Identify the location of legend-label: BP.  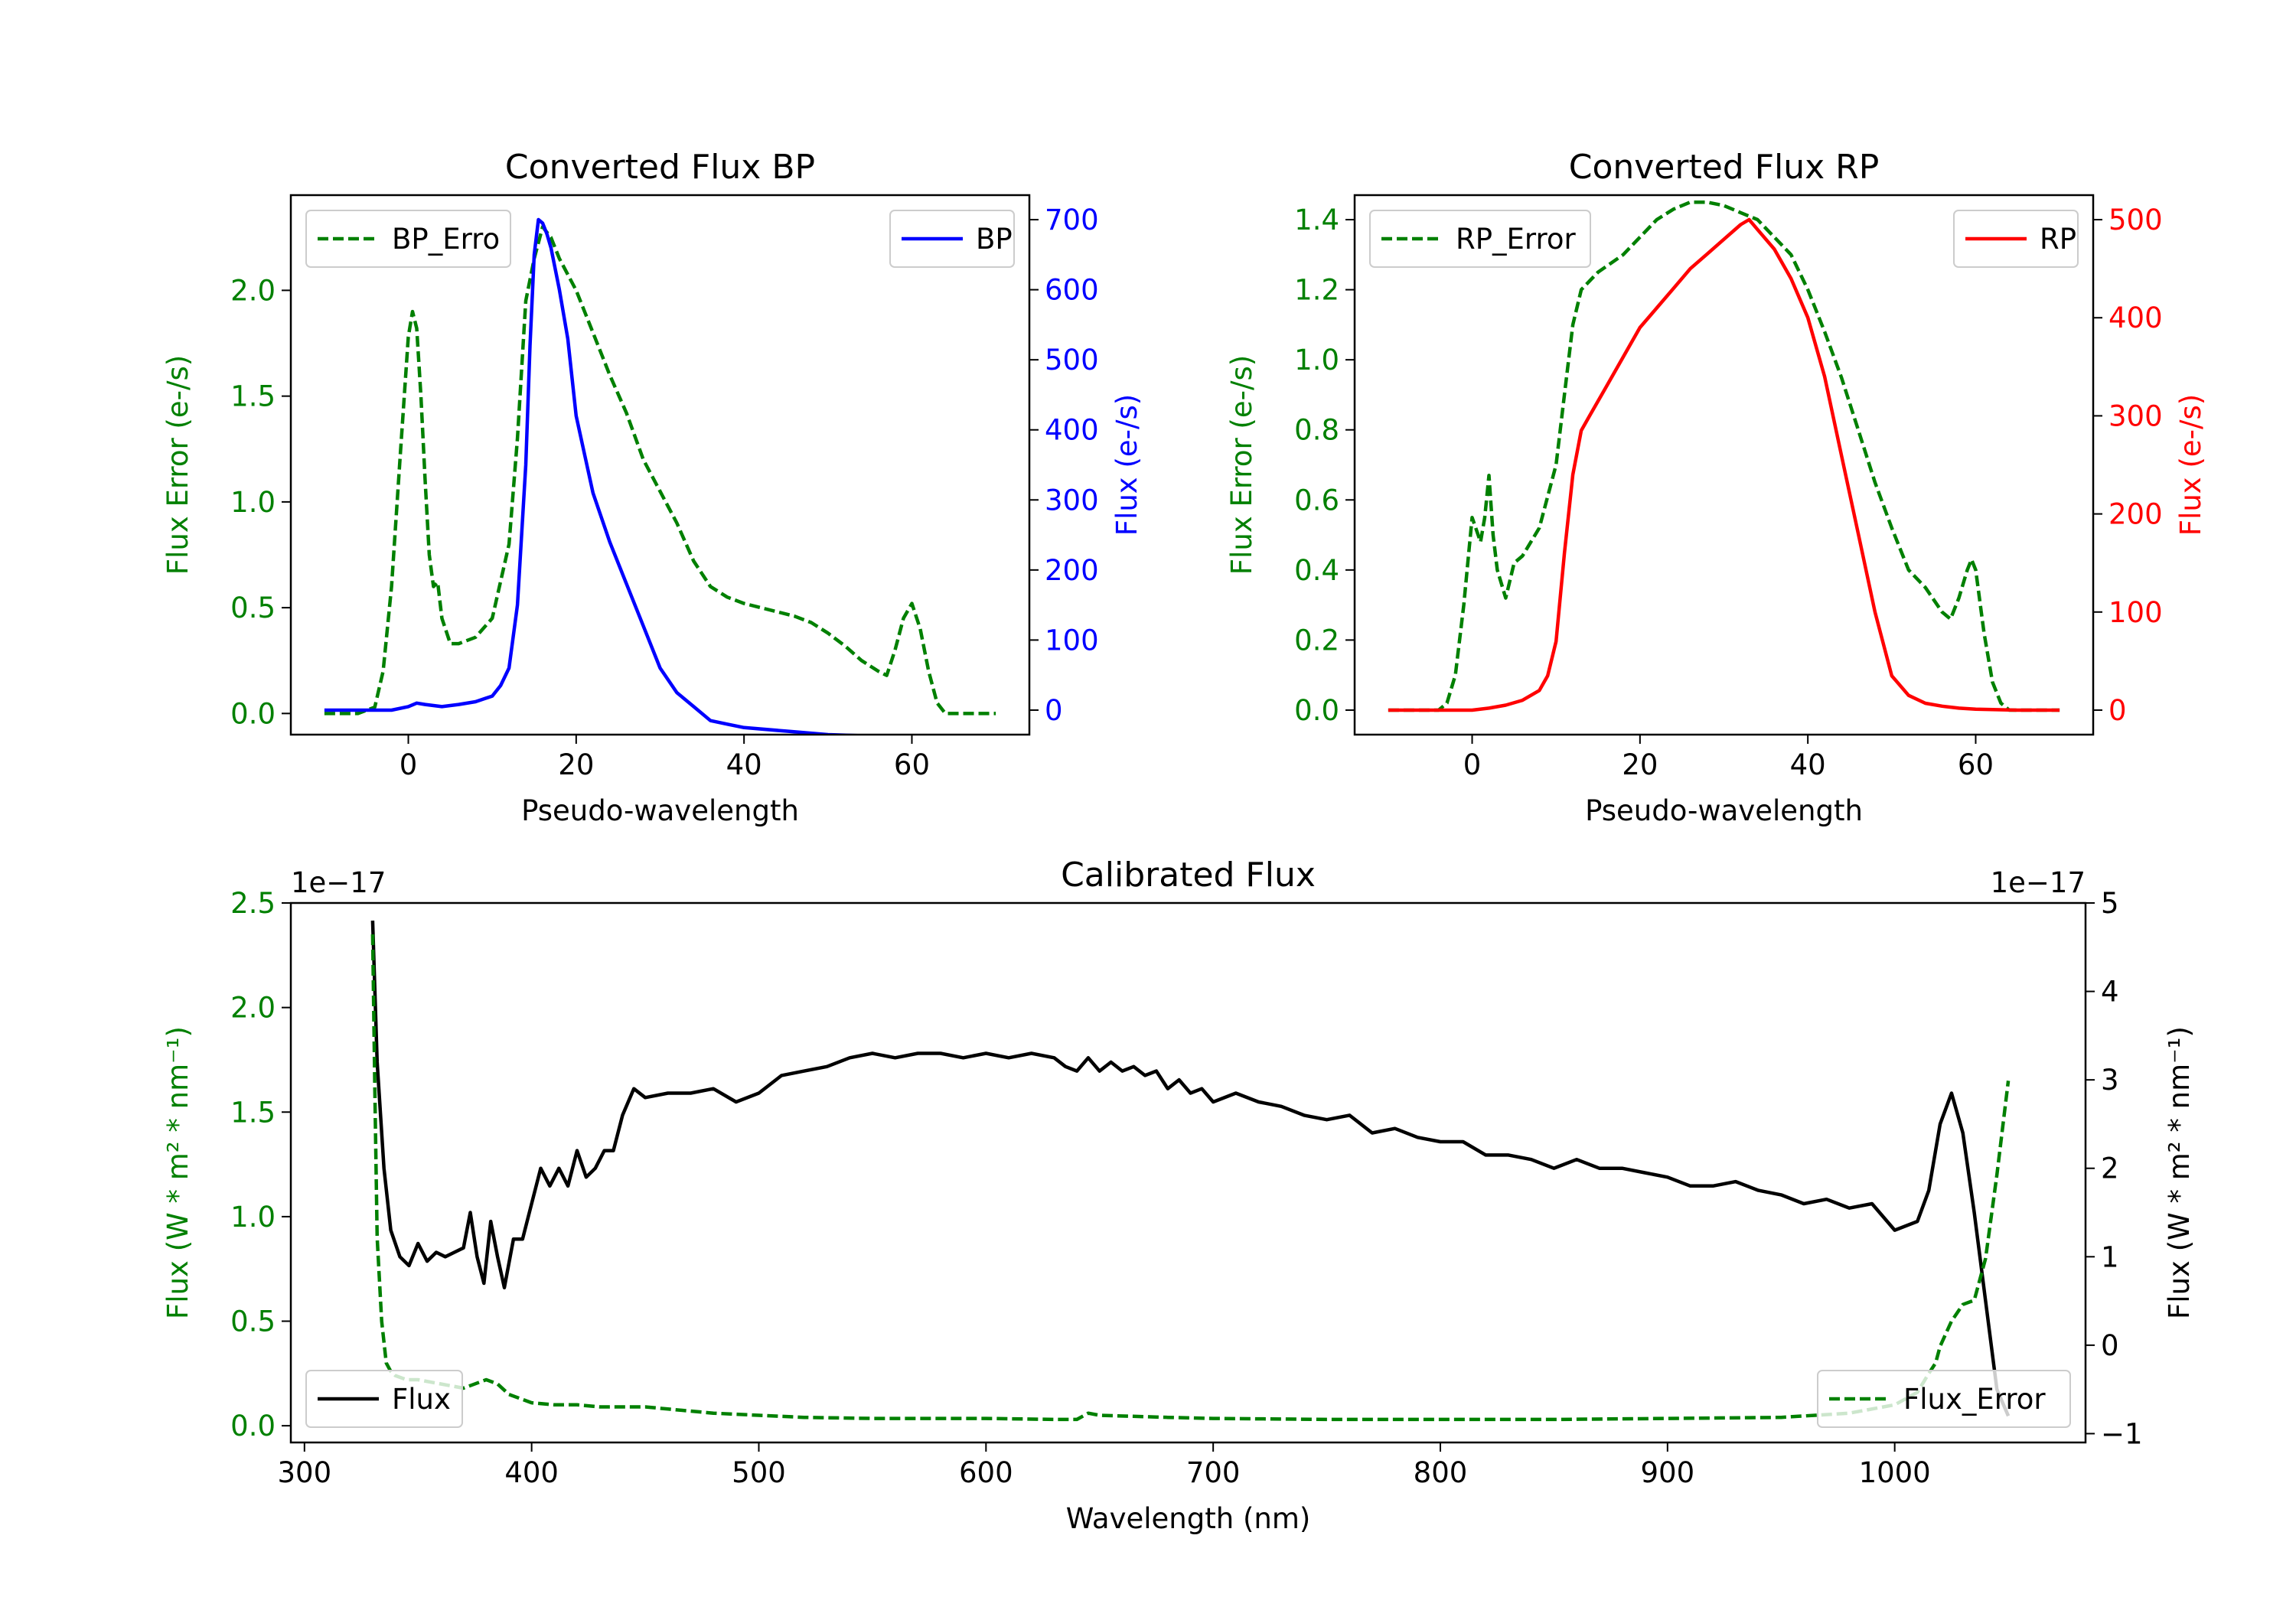
(994, 239).